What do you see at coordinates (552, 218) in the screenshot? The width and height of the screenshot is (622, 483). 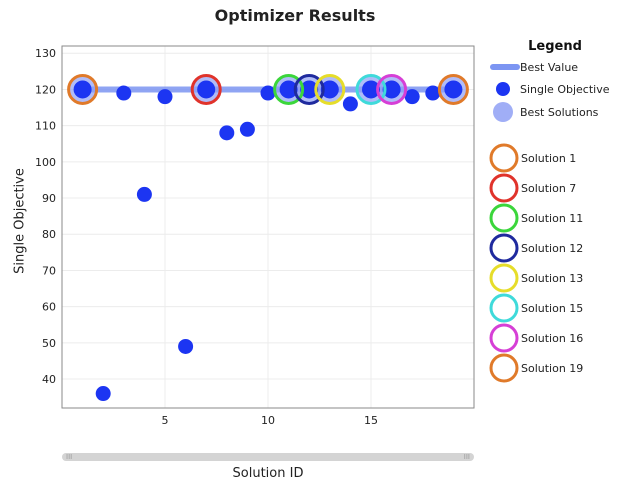 I see `legend-solution-label: Solution 11` at bounding box center [552, 218].